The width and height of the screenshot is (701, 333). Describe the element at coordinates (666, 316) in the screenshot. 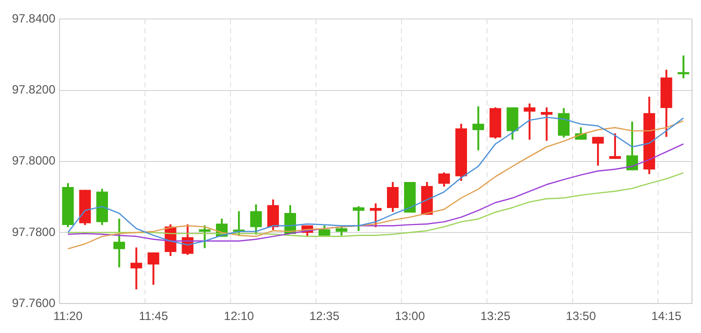

I see `x-tick-label: 14:15` at that location.